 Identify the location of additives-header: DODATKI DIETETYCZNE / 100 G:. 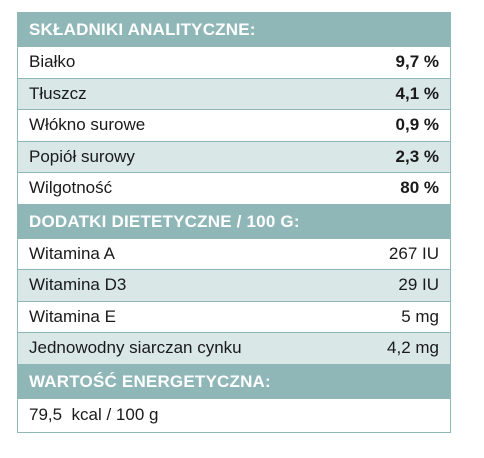
(234, 221).